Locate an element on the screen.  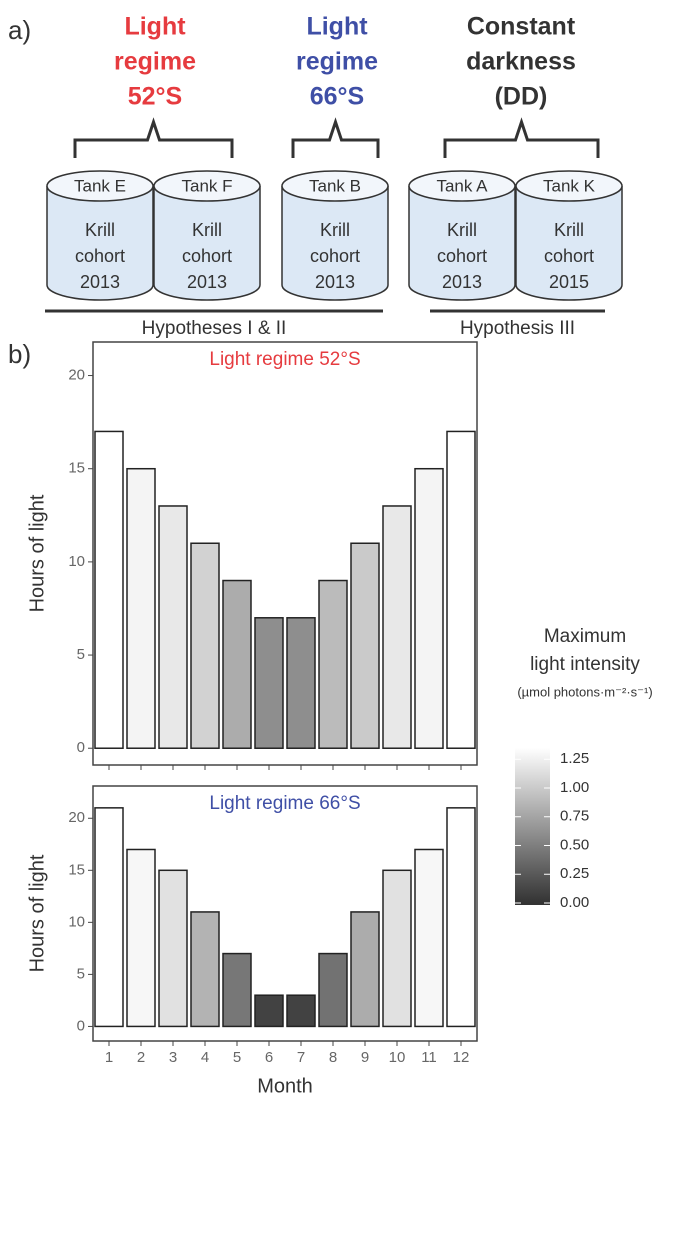
tank-name: Tank F is located at coordinates (206, 185).